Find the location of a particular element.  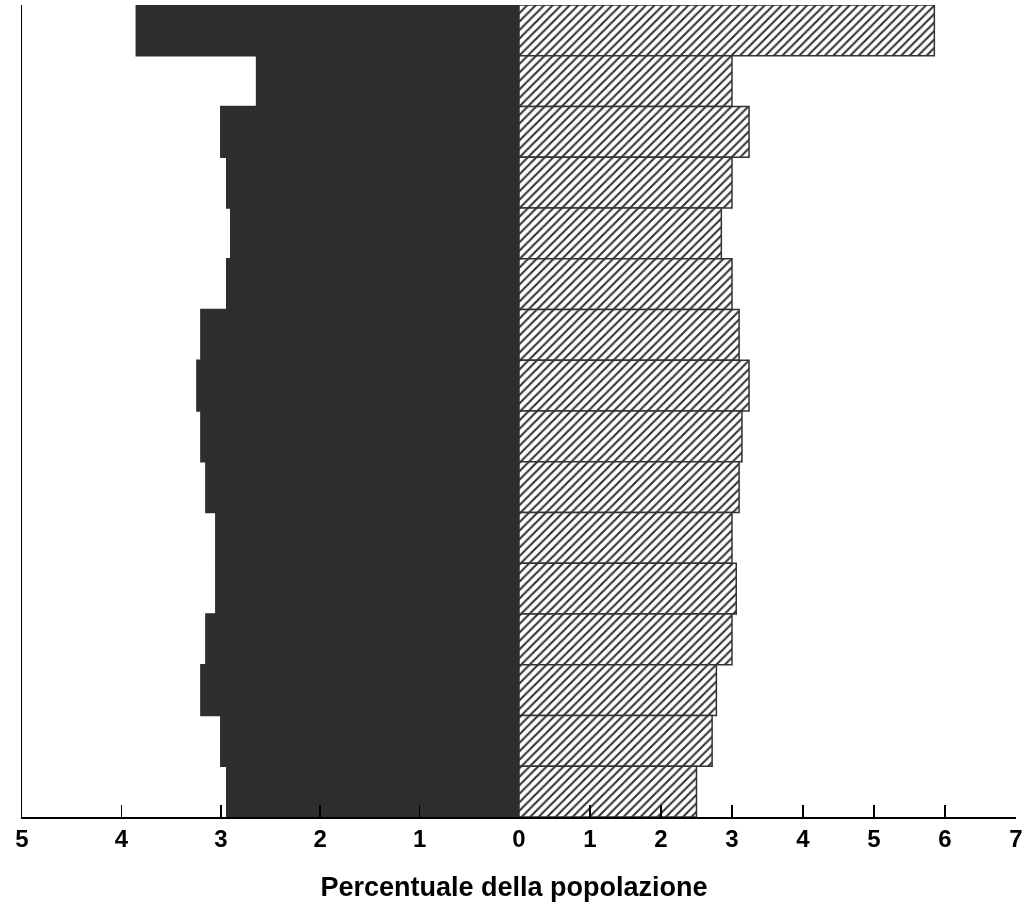

x-tick-label: 0 is located at coordinates (519, 839).